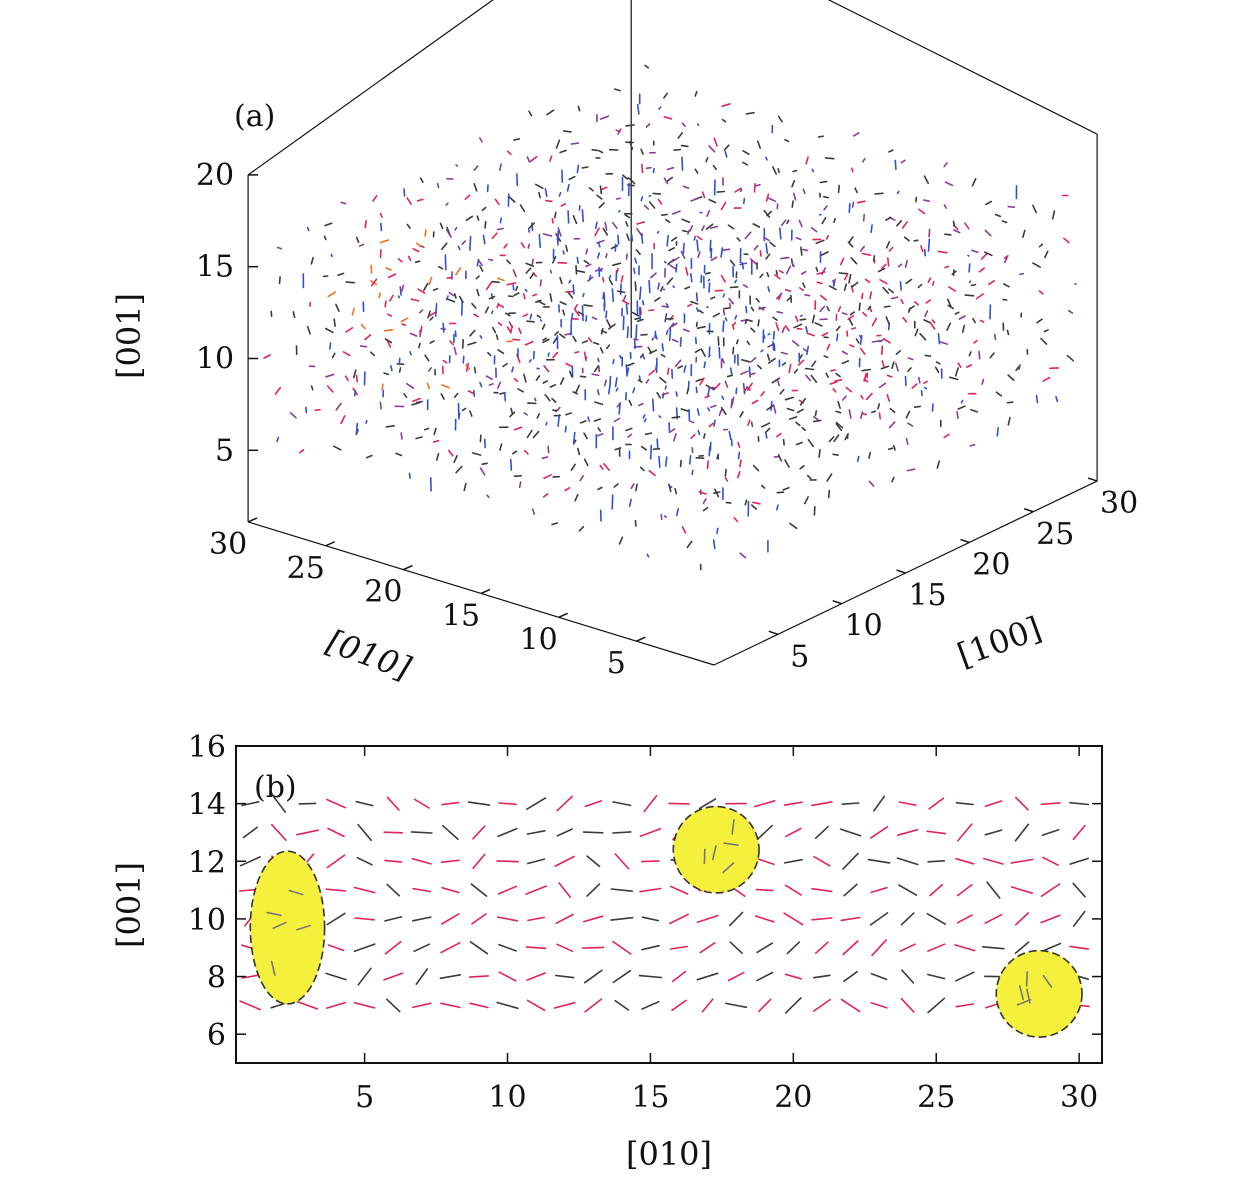 This screenshot has width=1260, height=1181. I want to click on panel-a-x-tick-label: 20, so click(991, 564).